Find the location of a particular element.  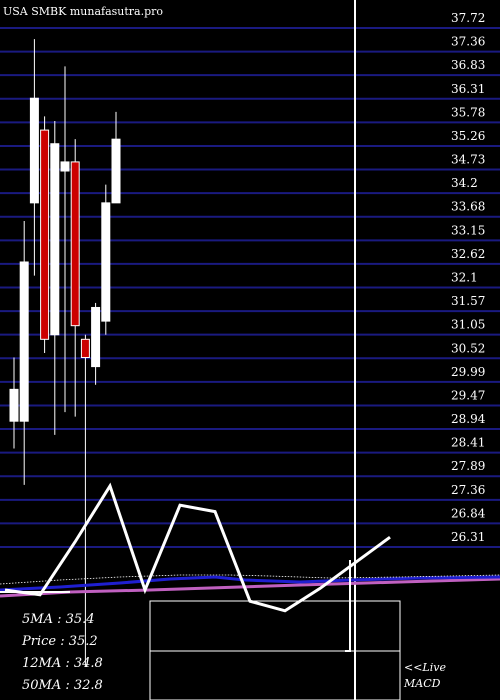

y-tick-label: 31.05 is located at coordinates (468, 325).